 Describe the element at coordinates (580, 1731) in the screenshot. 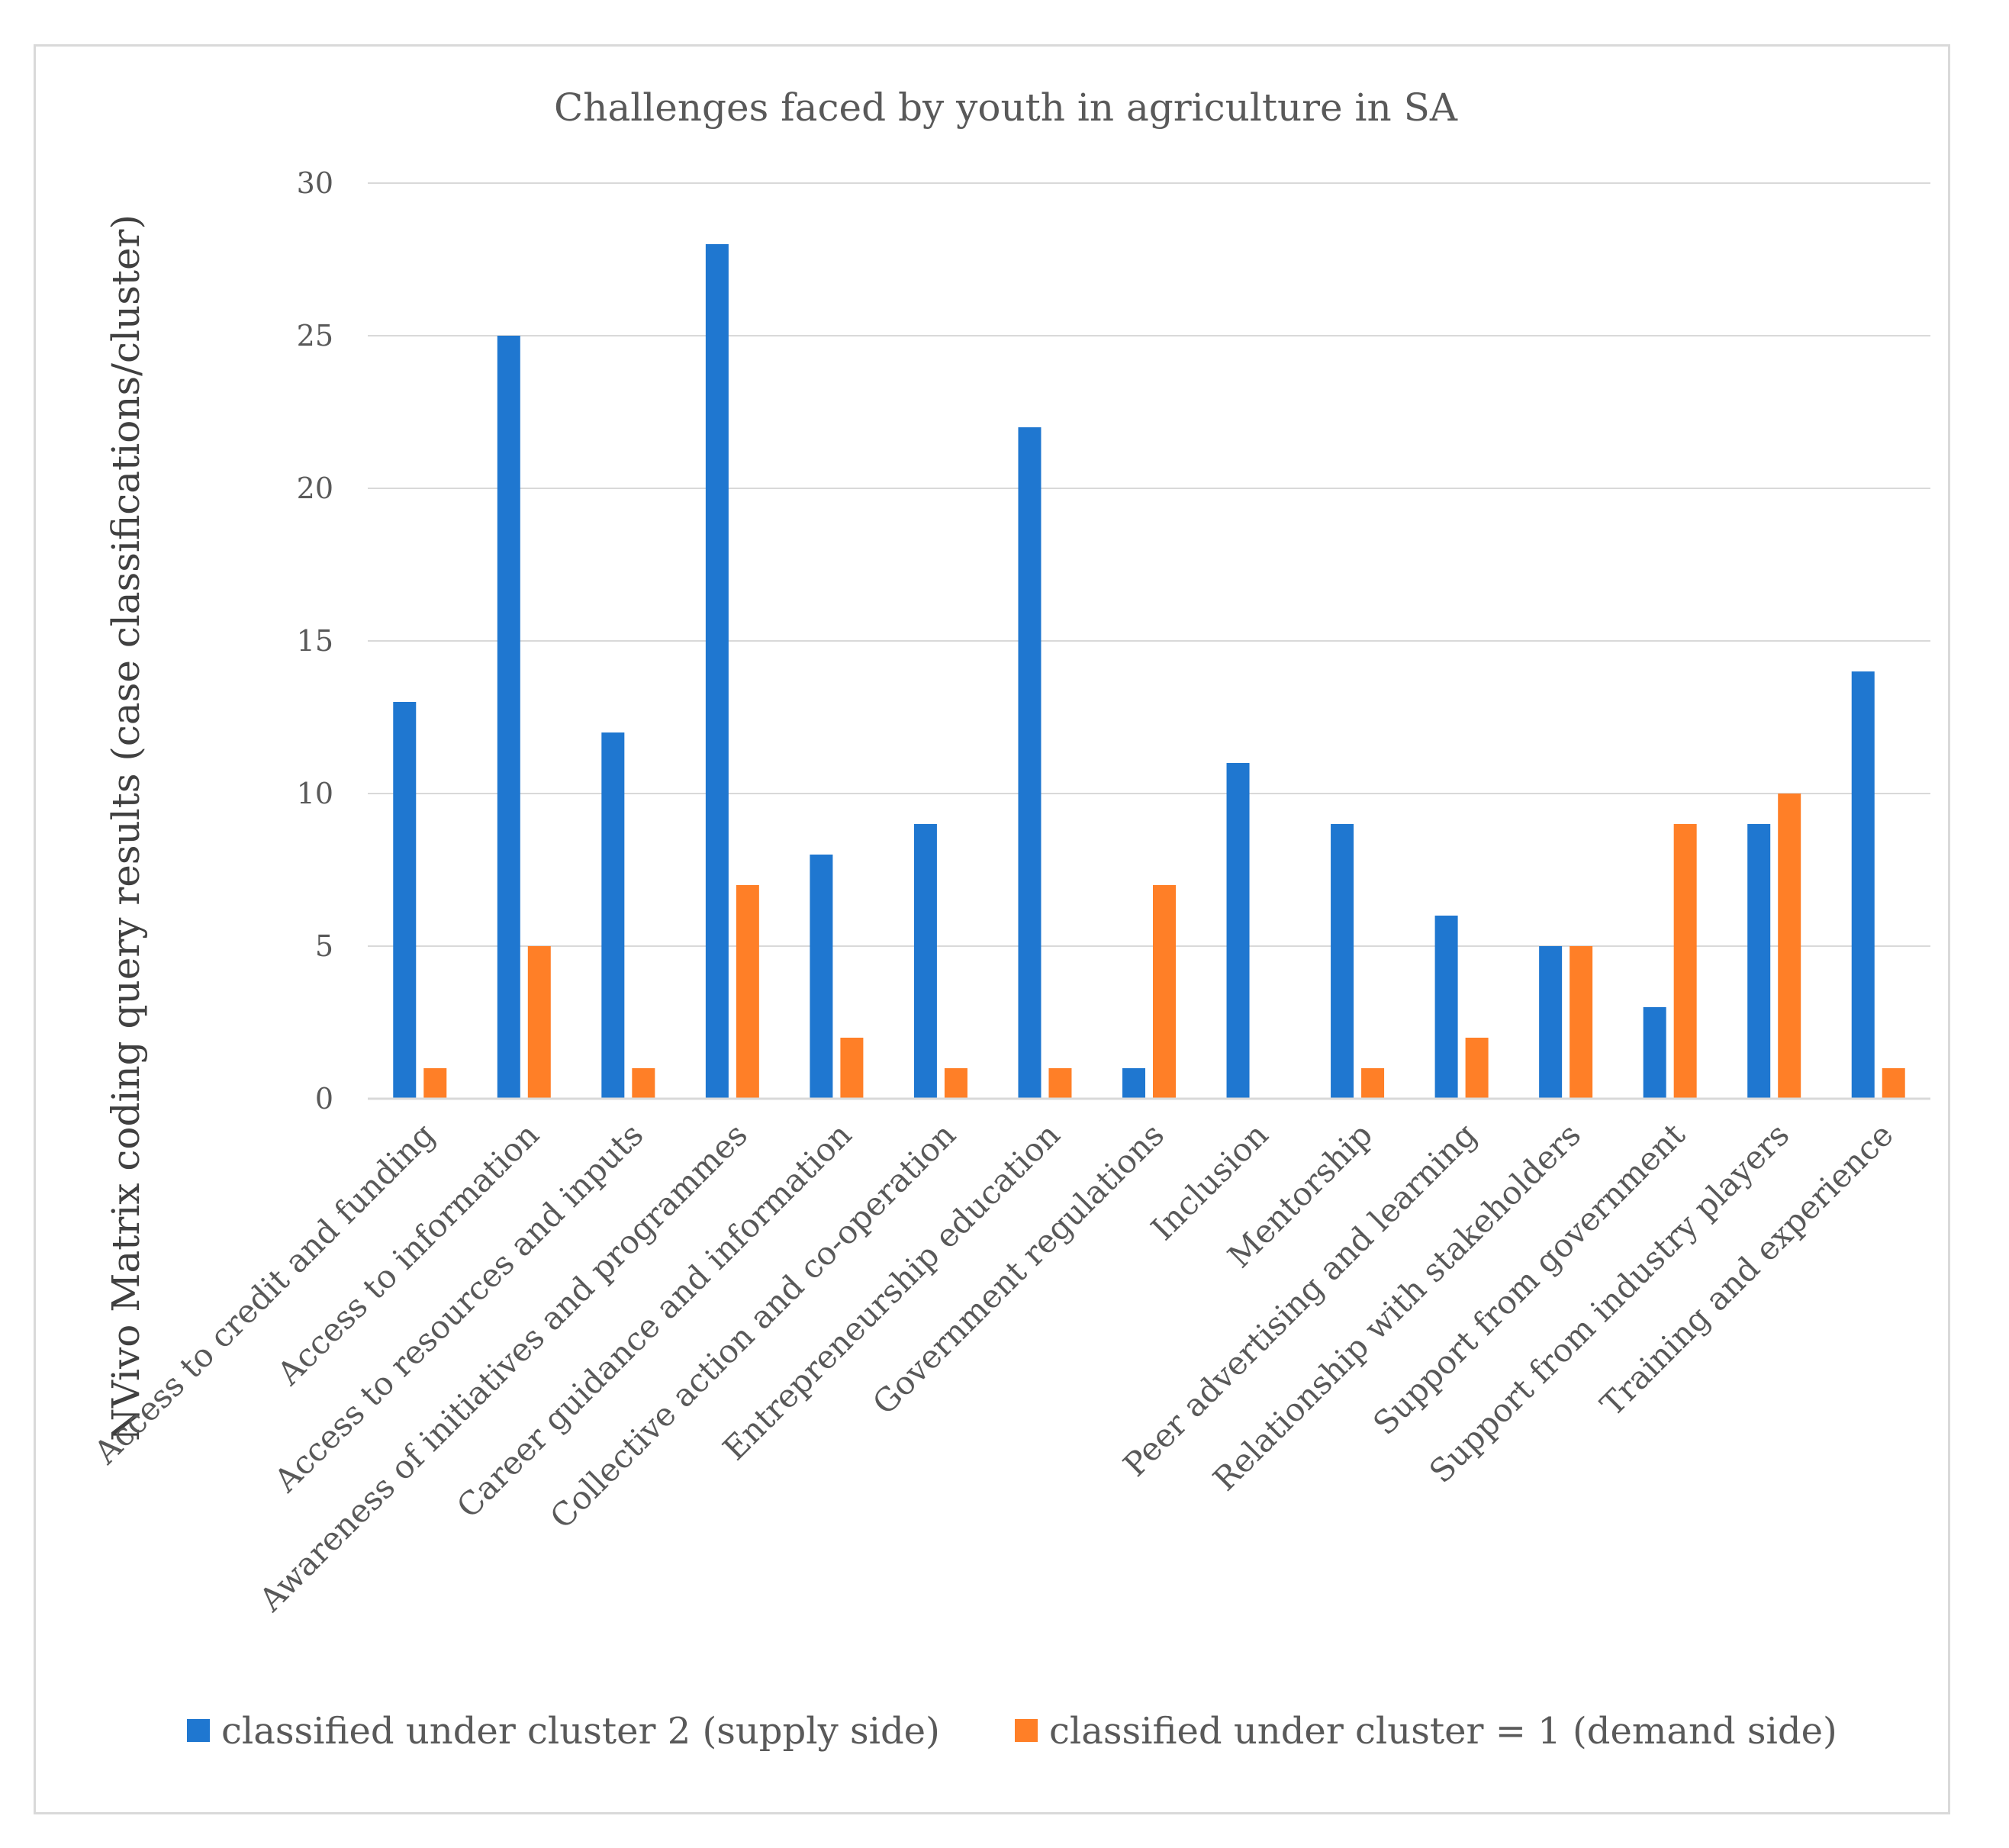

I see `legend-label: classified under cluster 2 (supply side)` at that location.